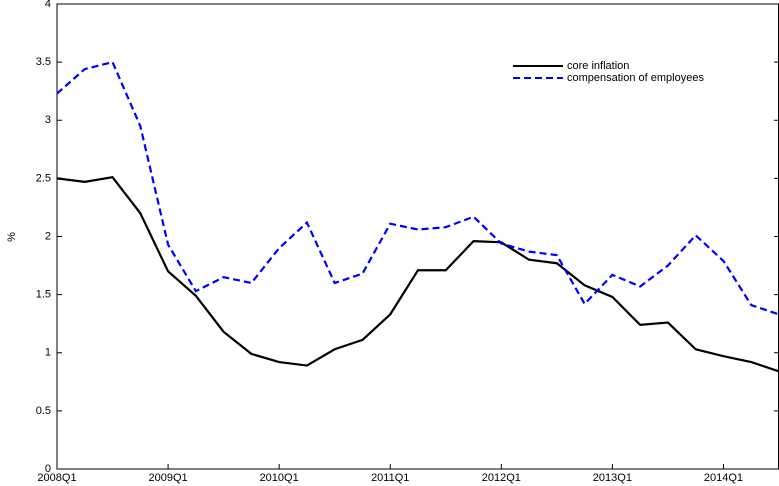  I want to click on y-tick-label: 2, so click(48, 236).